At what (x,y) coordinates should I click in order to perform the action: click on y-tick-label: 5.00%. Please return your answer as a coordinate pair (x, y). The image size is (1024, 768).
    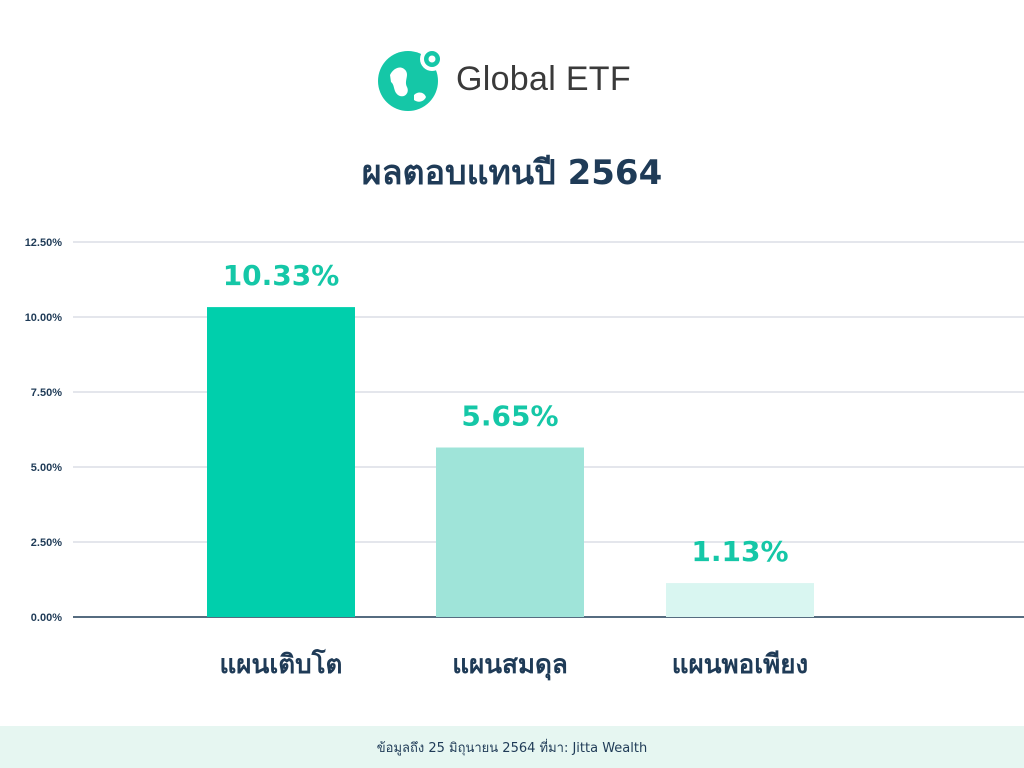
    Looking at the image, I should click on (46, 468).